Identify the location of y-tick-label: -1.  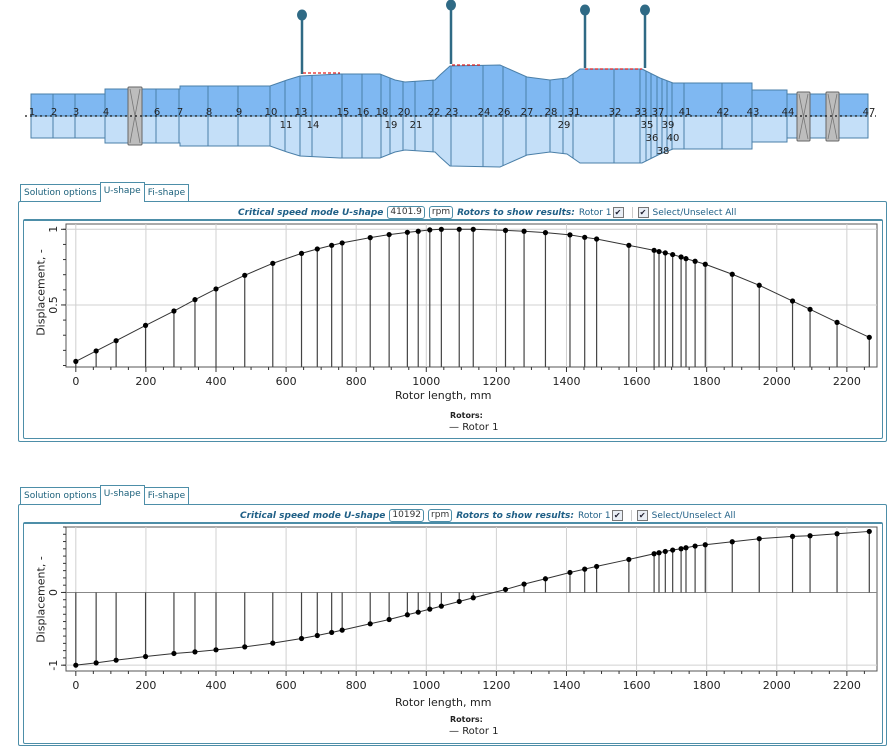
(53, 665).